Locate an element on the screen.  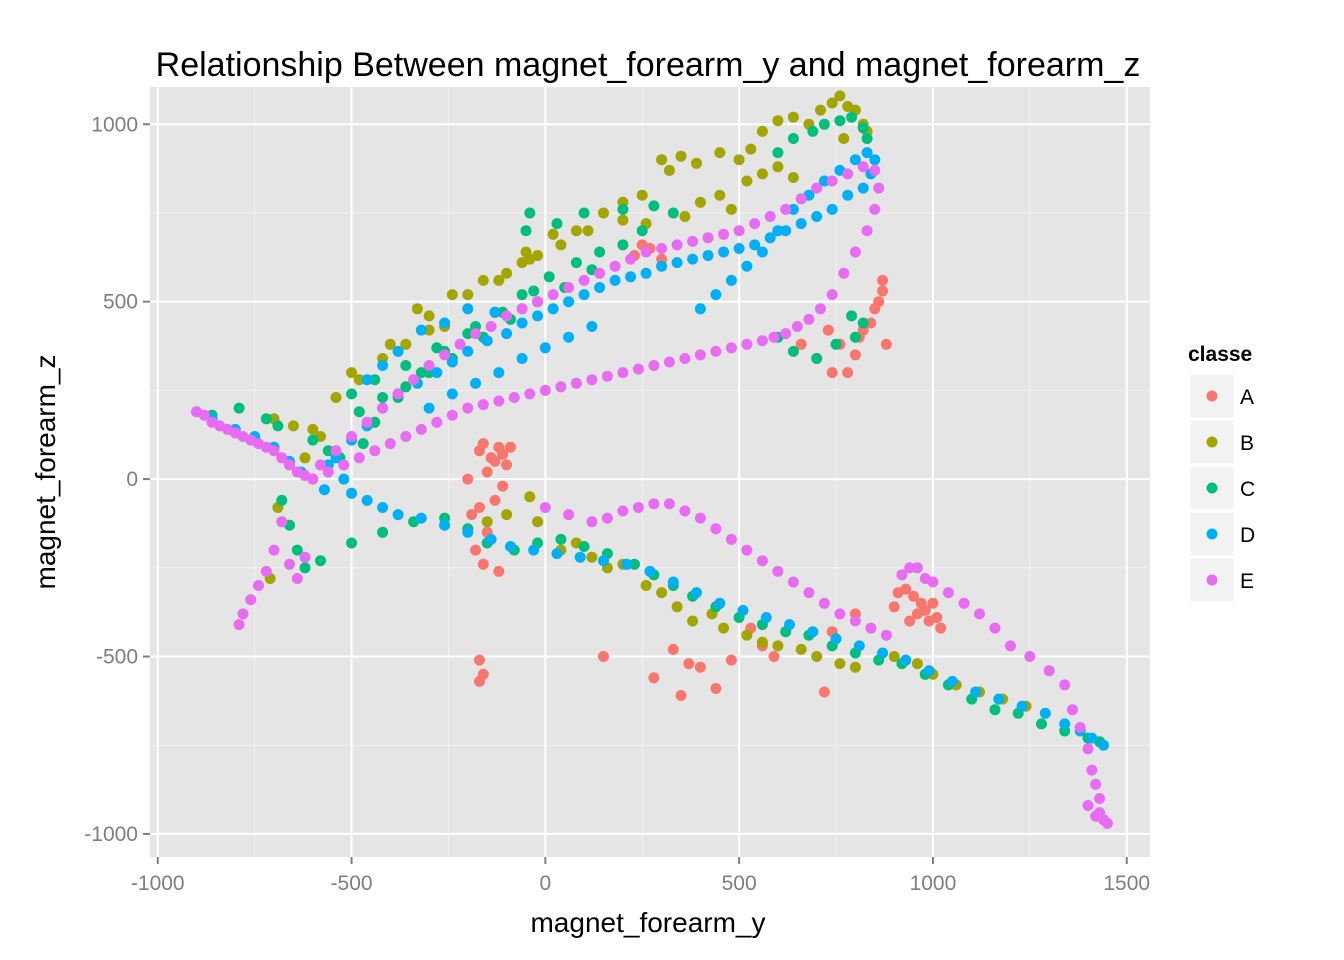
y-tick-label: 0 is located at coordinates (132, 479).